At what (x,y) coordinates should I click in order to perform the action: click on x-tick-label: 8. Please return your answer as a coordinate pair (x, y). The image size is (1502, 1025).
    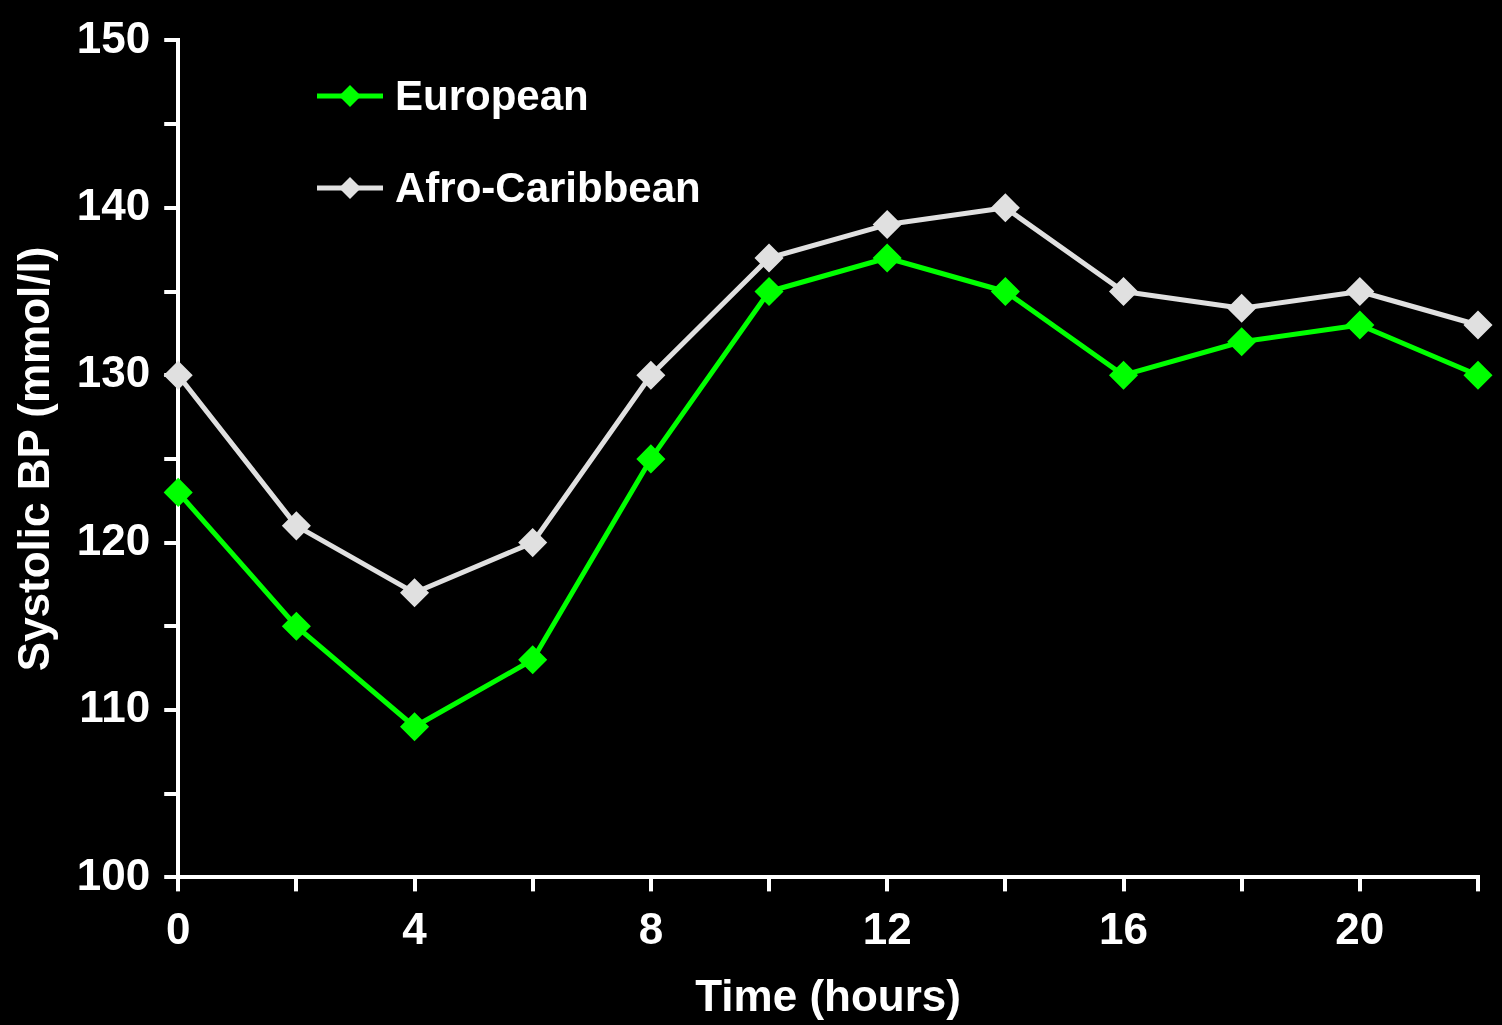
    Looking at the image, I should click on (651, 928).